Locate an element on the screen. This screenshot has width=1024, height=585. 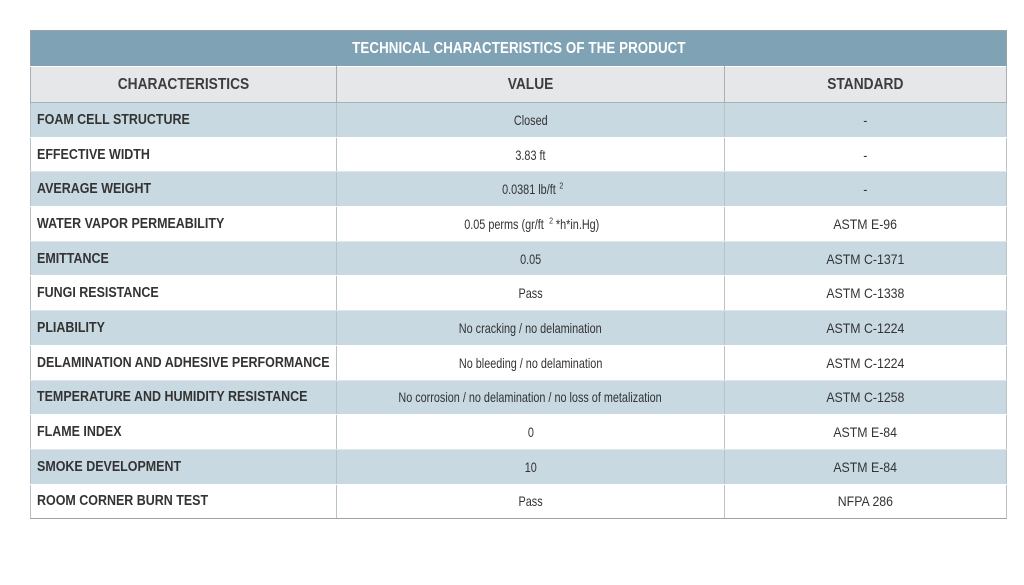
characteristic-name: TEMPERATURE AND HUMIDITY RESISTANCE is located at coordinates (183, 397).